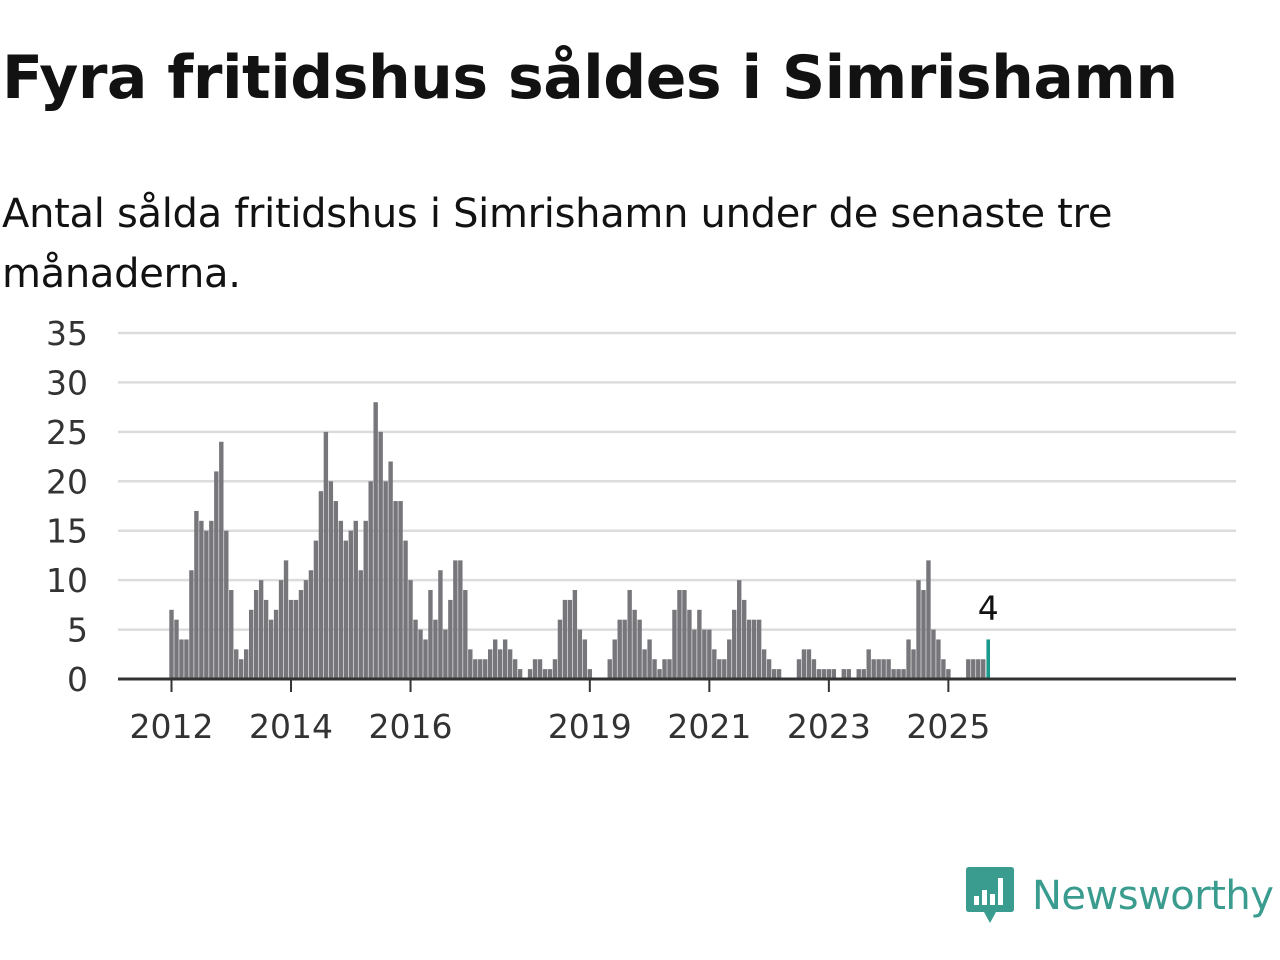 The image size is (1280, 960). Describe the element at coordinates (67, 506) in the screenshot. I see `y-axis-ticks: 0 5 10 15 20 25 30 35` at that location.